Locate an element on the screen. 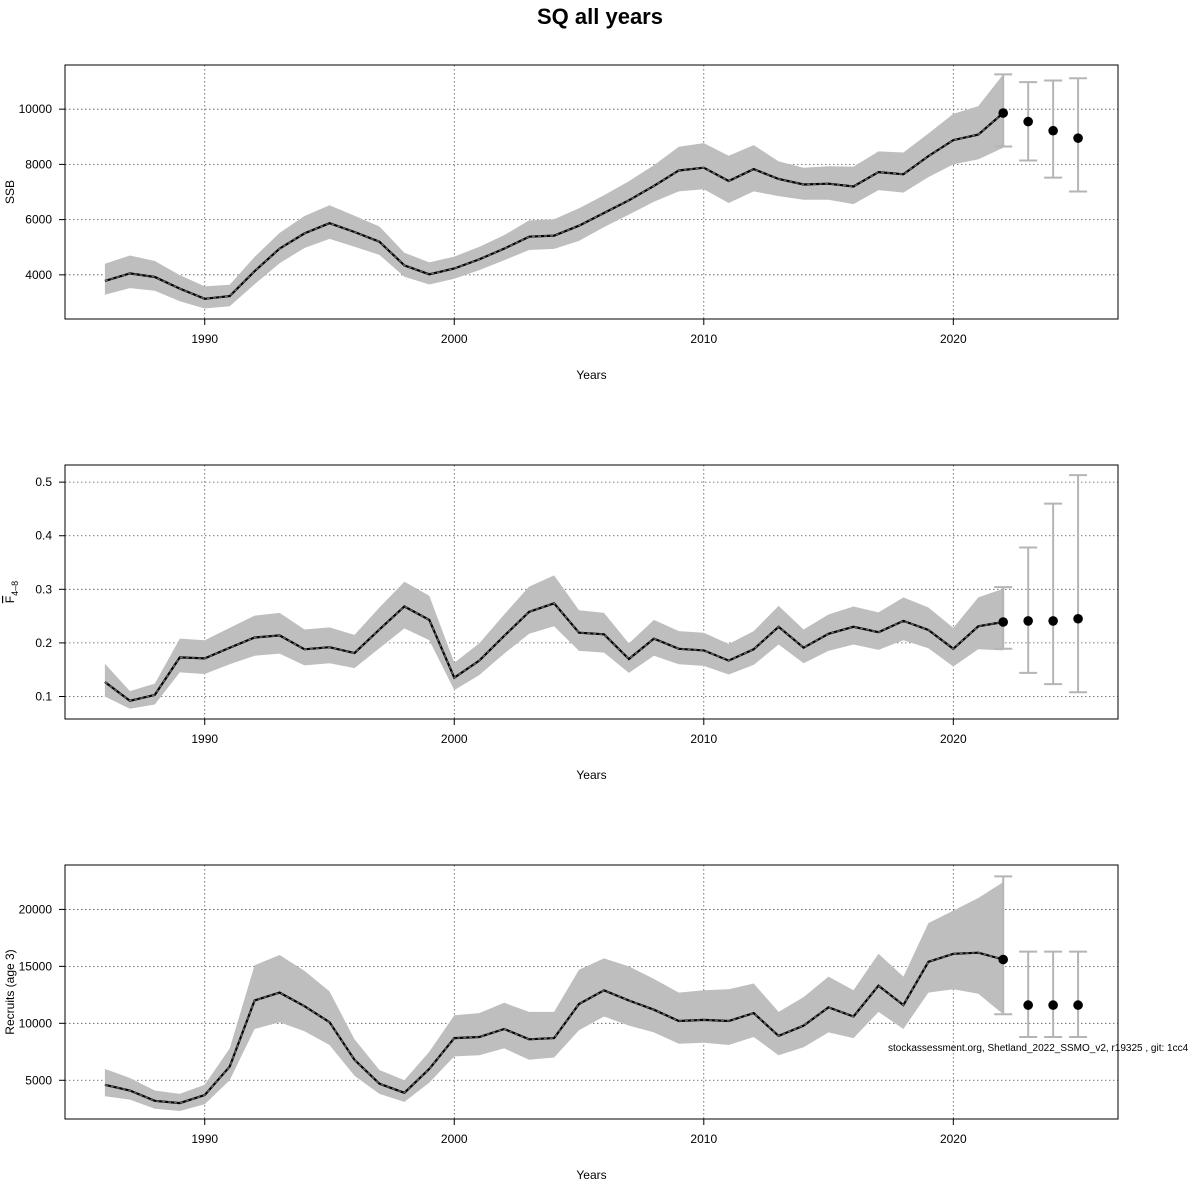 Image resolution: width=1200 pixels, height=1200 pixels. fbar-x-tick-label: 2000 is located at coordinates (454, 739).